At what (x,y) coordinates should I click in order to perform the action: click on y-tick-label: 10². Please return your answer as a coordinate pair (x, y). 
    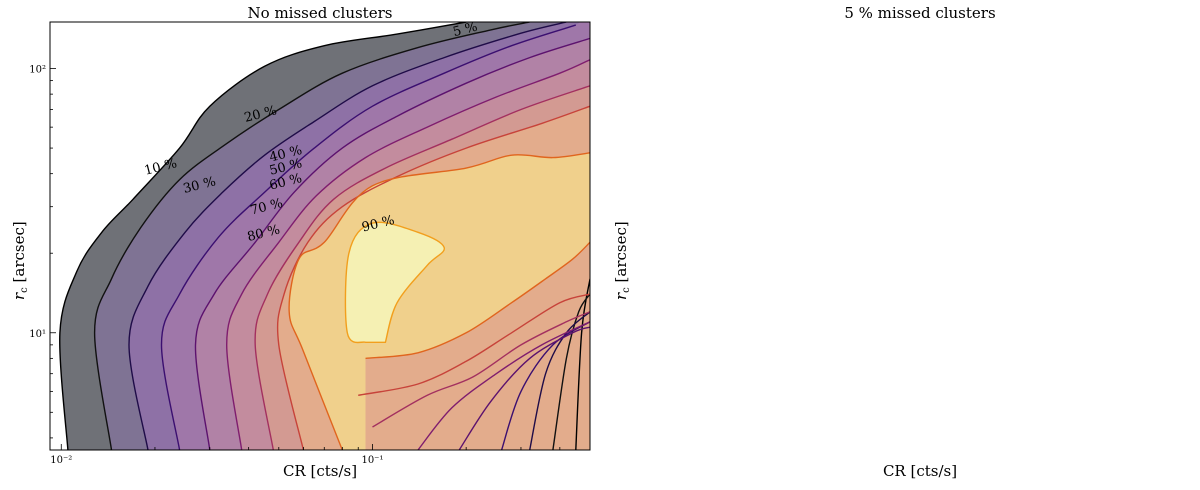
    Looking at the image, I should click on (37, 70).